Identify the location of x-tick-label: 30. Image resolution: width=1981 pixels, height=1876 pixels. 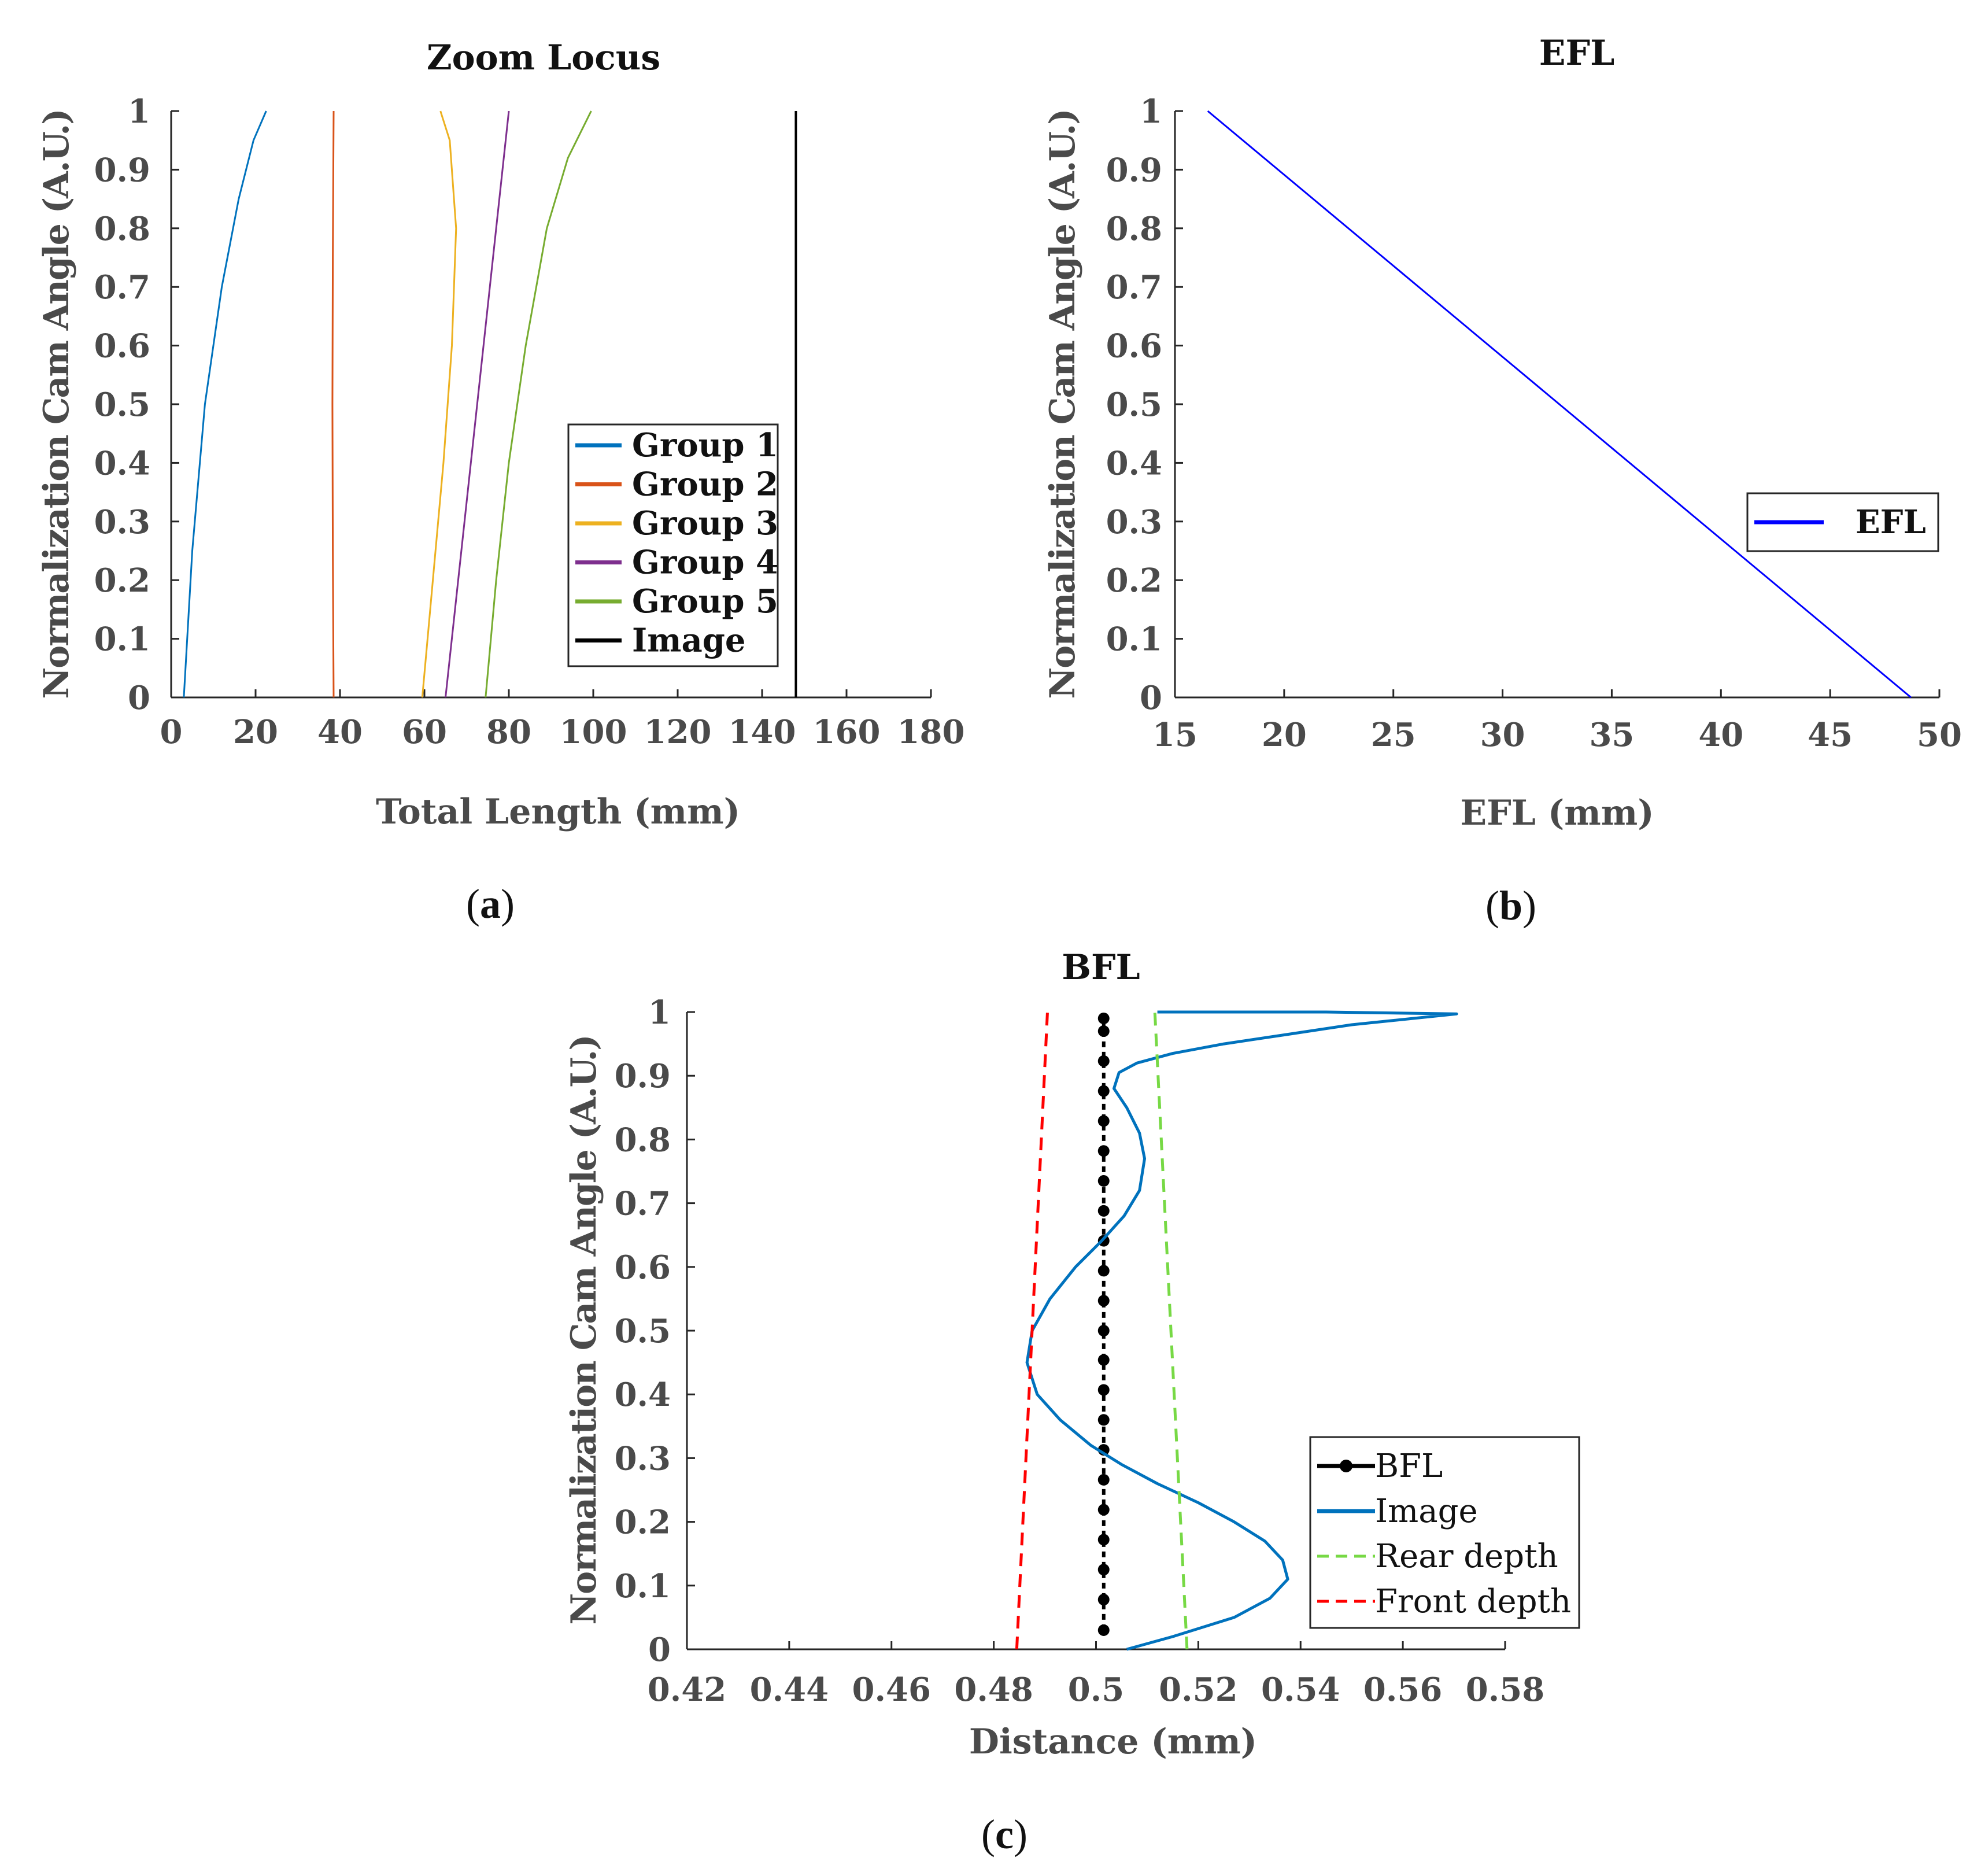
(1502, 735).